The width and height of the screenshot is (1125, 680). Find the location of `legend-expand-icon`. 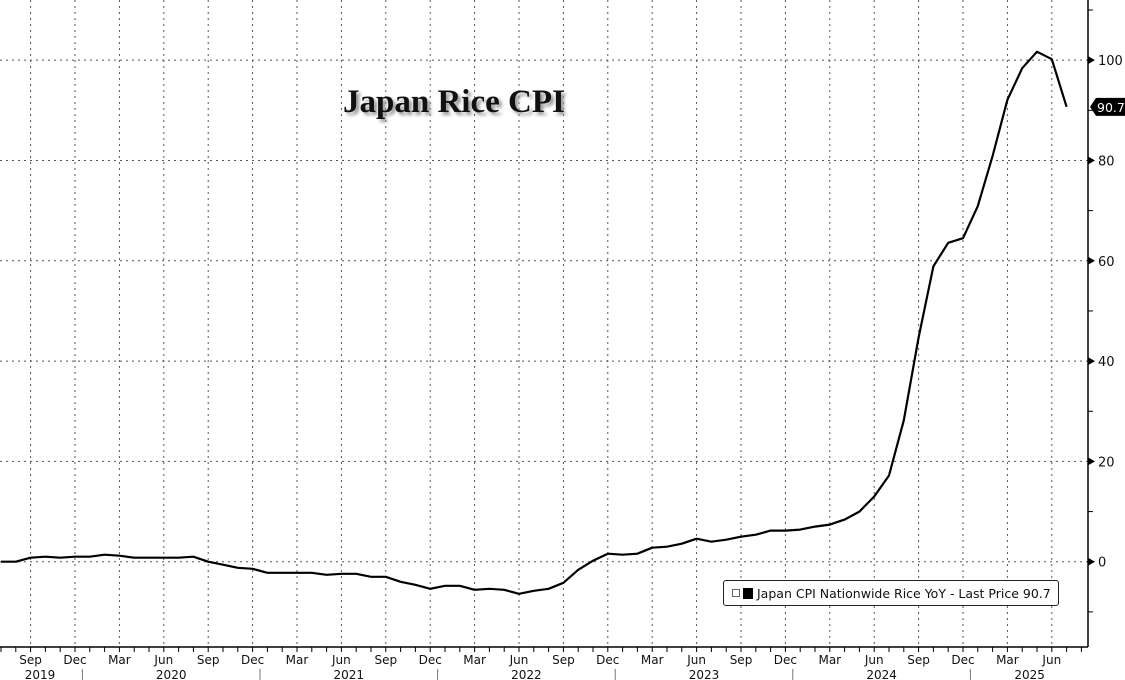

legend-expand-icon is located at coordinates (736, 593).